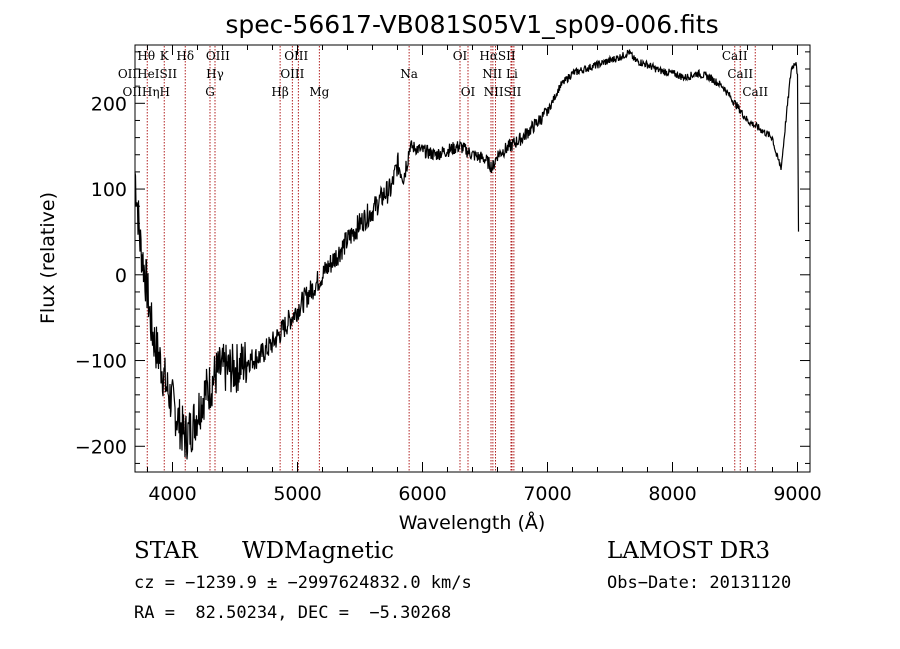  What do you see at coordinates (121, 276) in the screenshot?
I see `y-tick-label-2: 0` at bounding box center [121, 276].